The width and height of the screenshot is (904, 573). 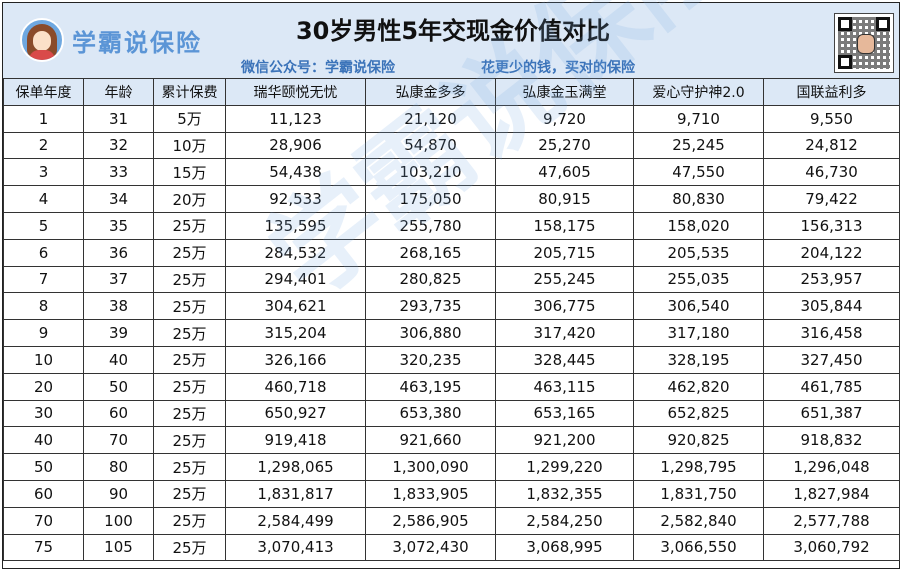 What do you see at coordinates (698, 493) in the screenshot?
I see `table-cell: 1,831,750` at bounding box center [698, 493].